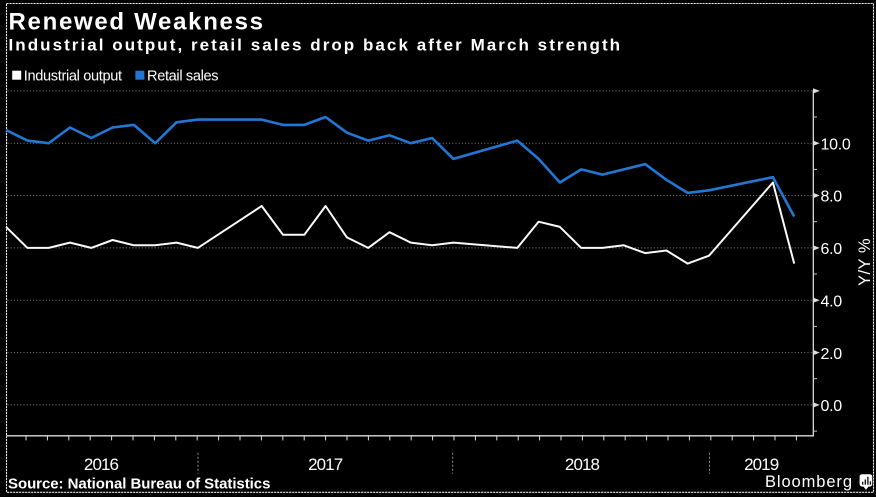 This screenshot has width=876, height=497. I want to click on svg-text: 2016, so click(101, 464).